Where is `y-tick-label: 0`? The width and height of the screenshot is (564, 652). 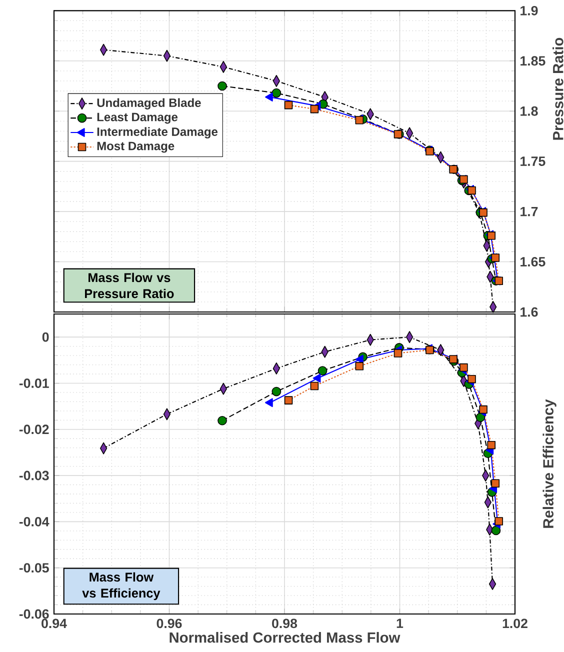 y-tick-label: 0 is located at coordinates (45, 337).